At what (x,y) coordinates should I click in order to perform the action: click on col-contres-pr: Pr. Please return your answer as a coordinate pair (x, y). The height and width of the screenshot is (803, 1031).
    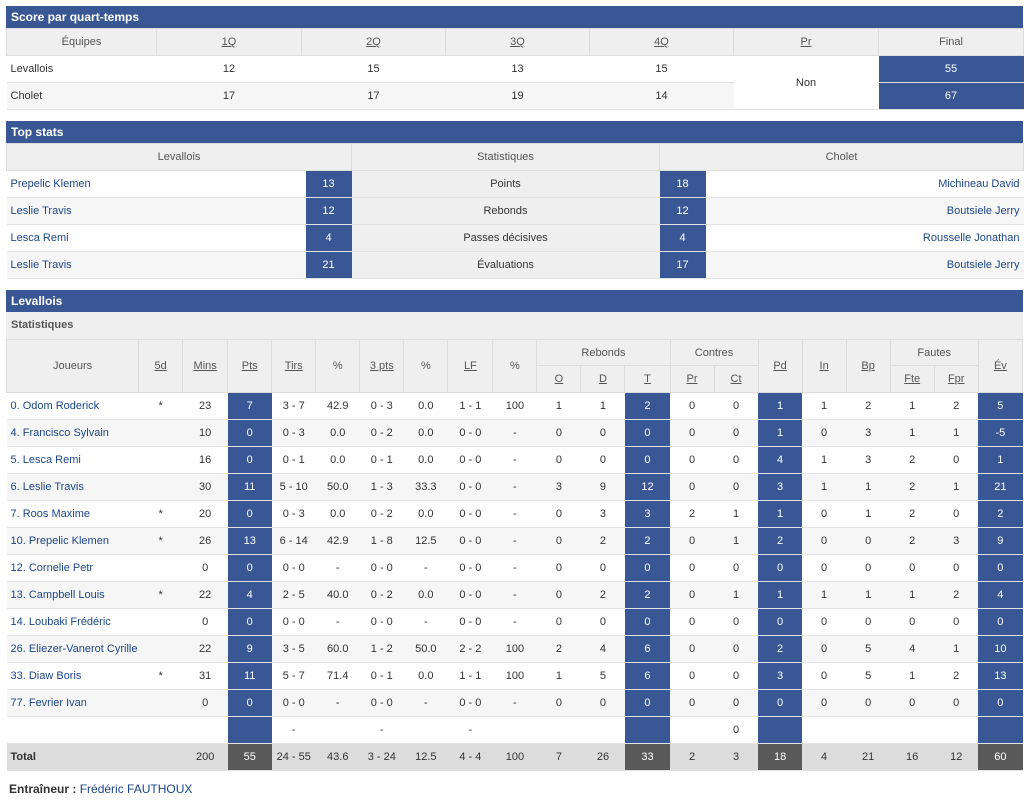
    Looking at the image, I should click on (692, 379).